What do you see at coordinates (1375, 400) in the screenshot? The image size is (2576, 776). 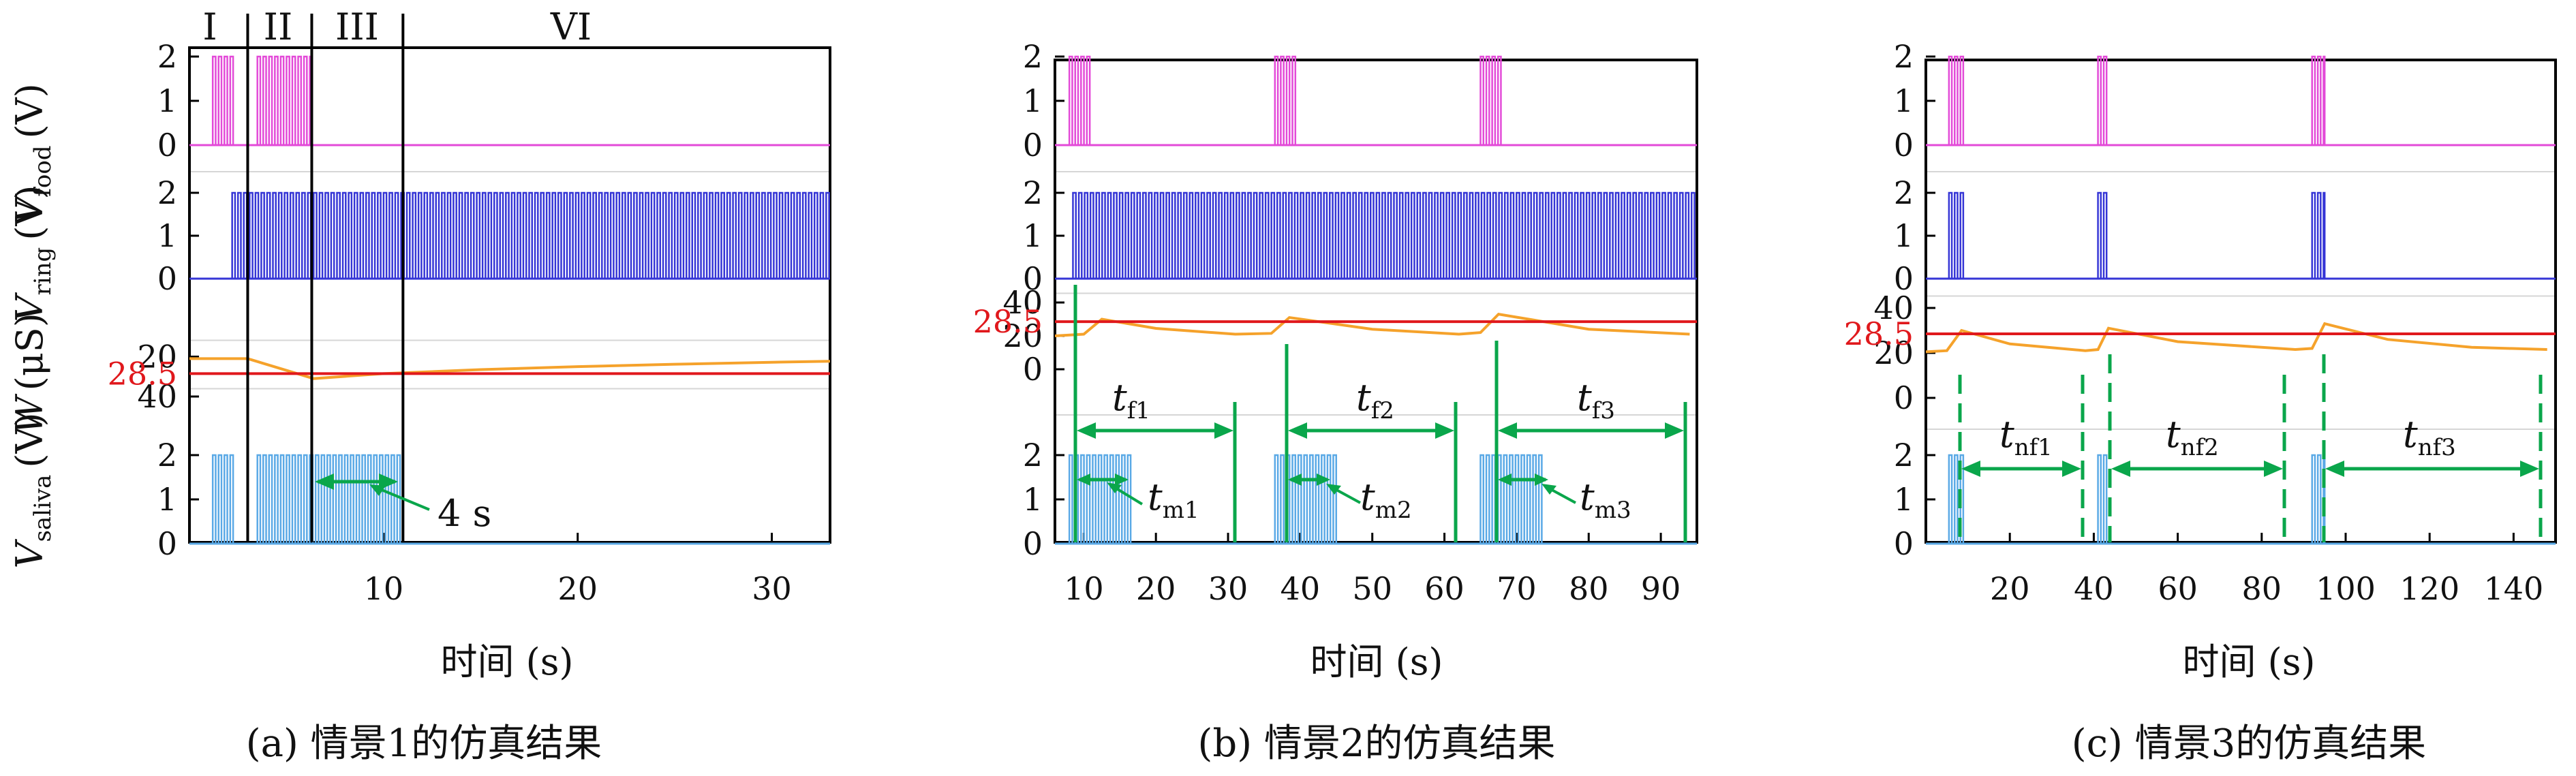 I see `label-tf2: tf2` at bounding box center [1375, 400].